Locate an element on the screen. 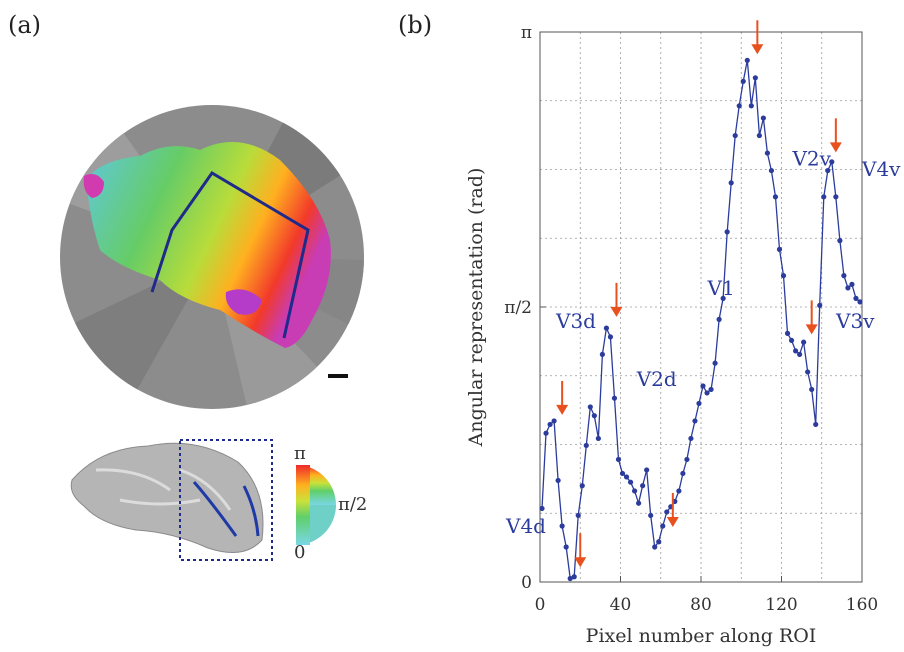  area-label-v4v: V4v is located at coordinates (881, 169).